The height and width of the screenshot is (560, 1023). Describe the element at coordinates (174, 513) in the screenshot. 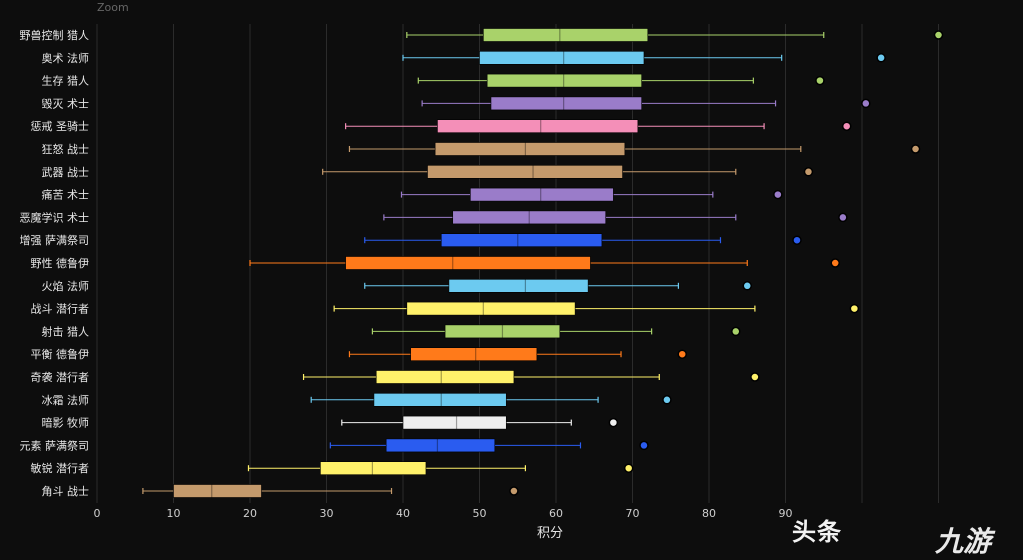

I see `x-tick-label: 10` at that location.